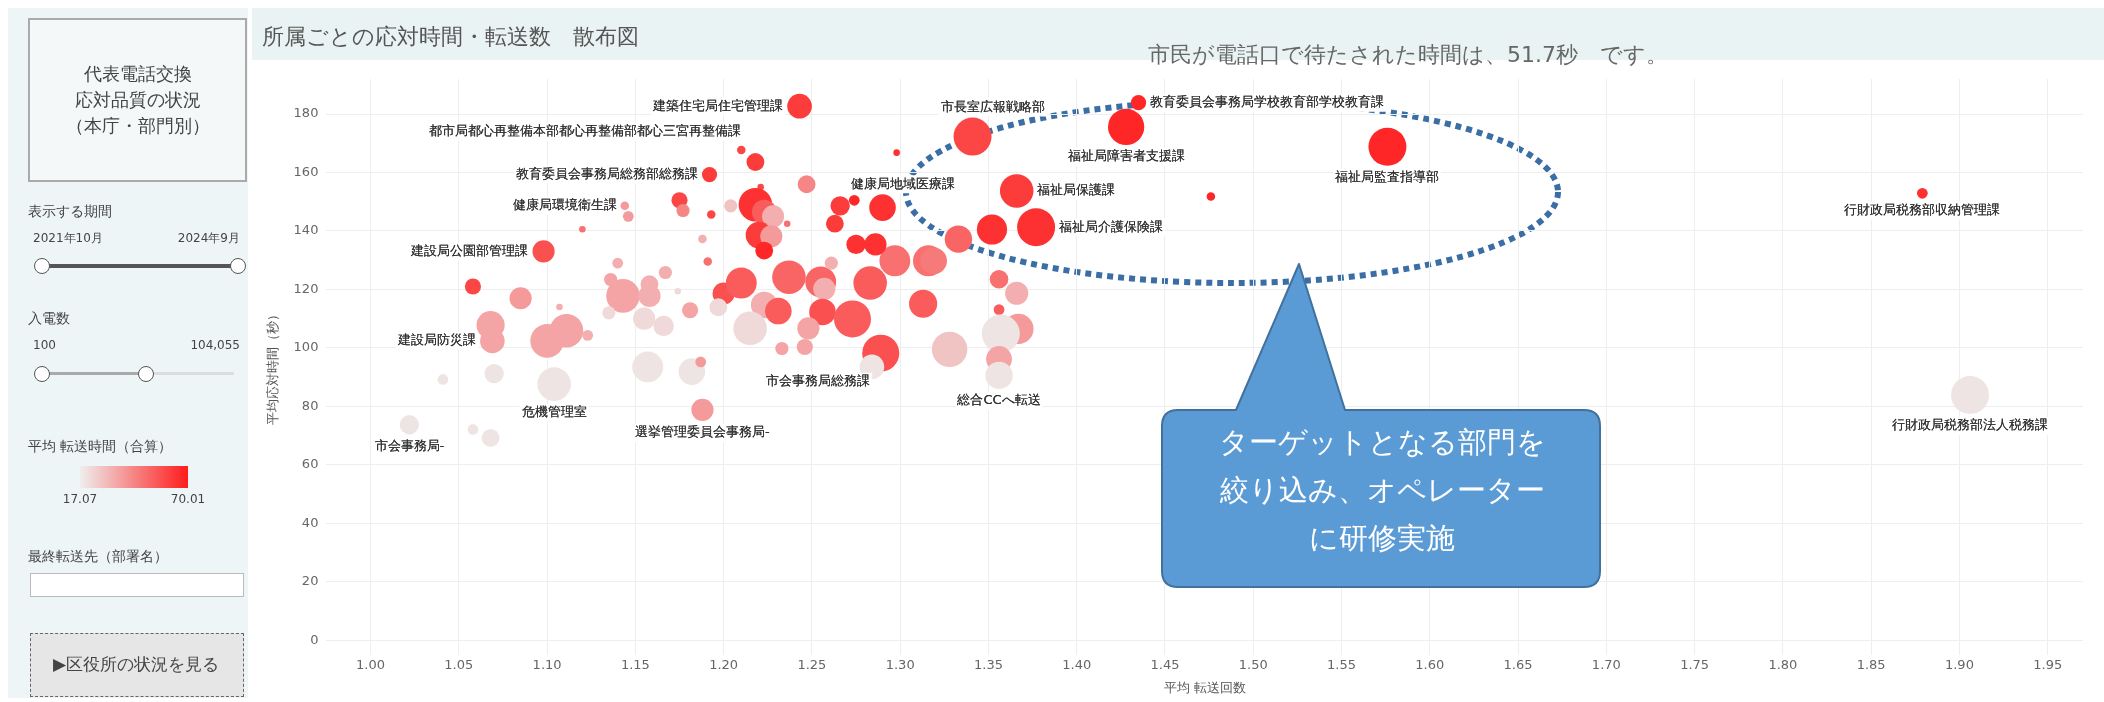 The width and height of the screenshot is (2104, 702). What do you see at coordinates (988, 664) in the screenshot?
I see `x-tick-label: 1.35` at bounding box center [988, 664].